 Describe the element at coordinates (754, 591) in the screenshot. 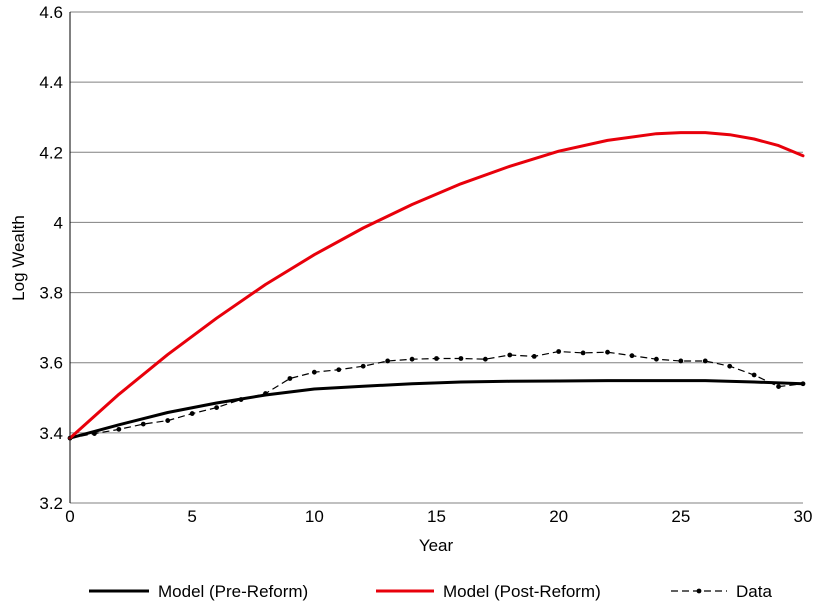

I see `legend-label-data: Data` at that location.